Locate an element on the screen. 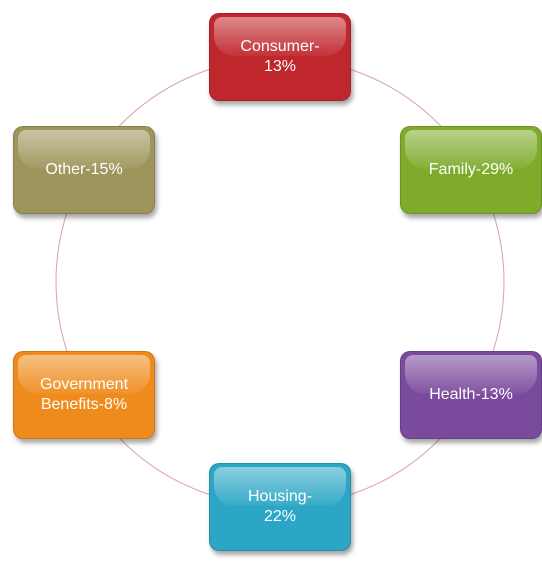 The image size is (542, 563). cycle-node: Family-29% is located at coordinates (471, 170).